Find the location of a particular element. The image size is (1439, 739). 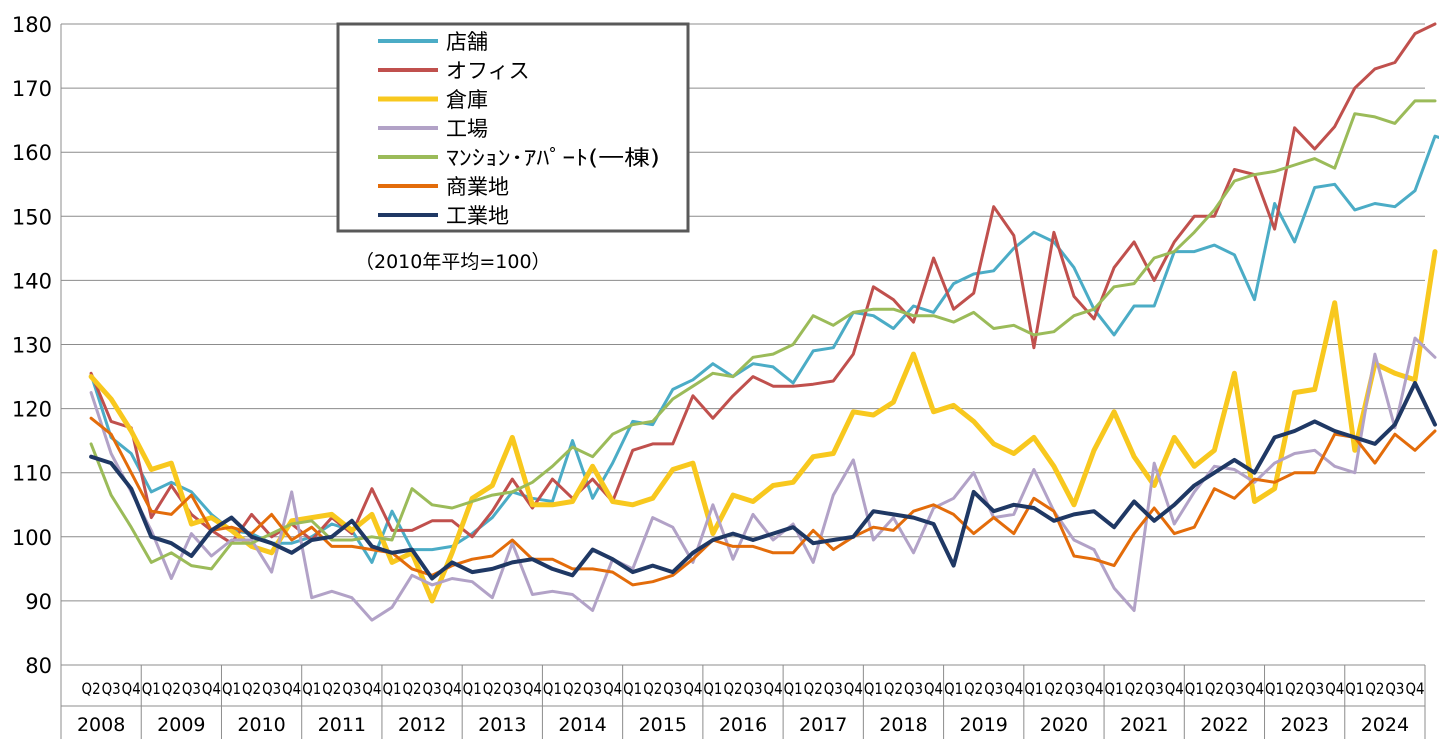

y-tick-label: 110 is located at coordinates (32, 474).